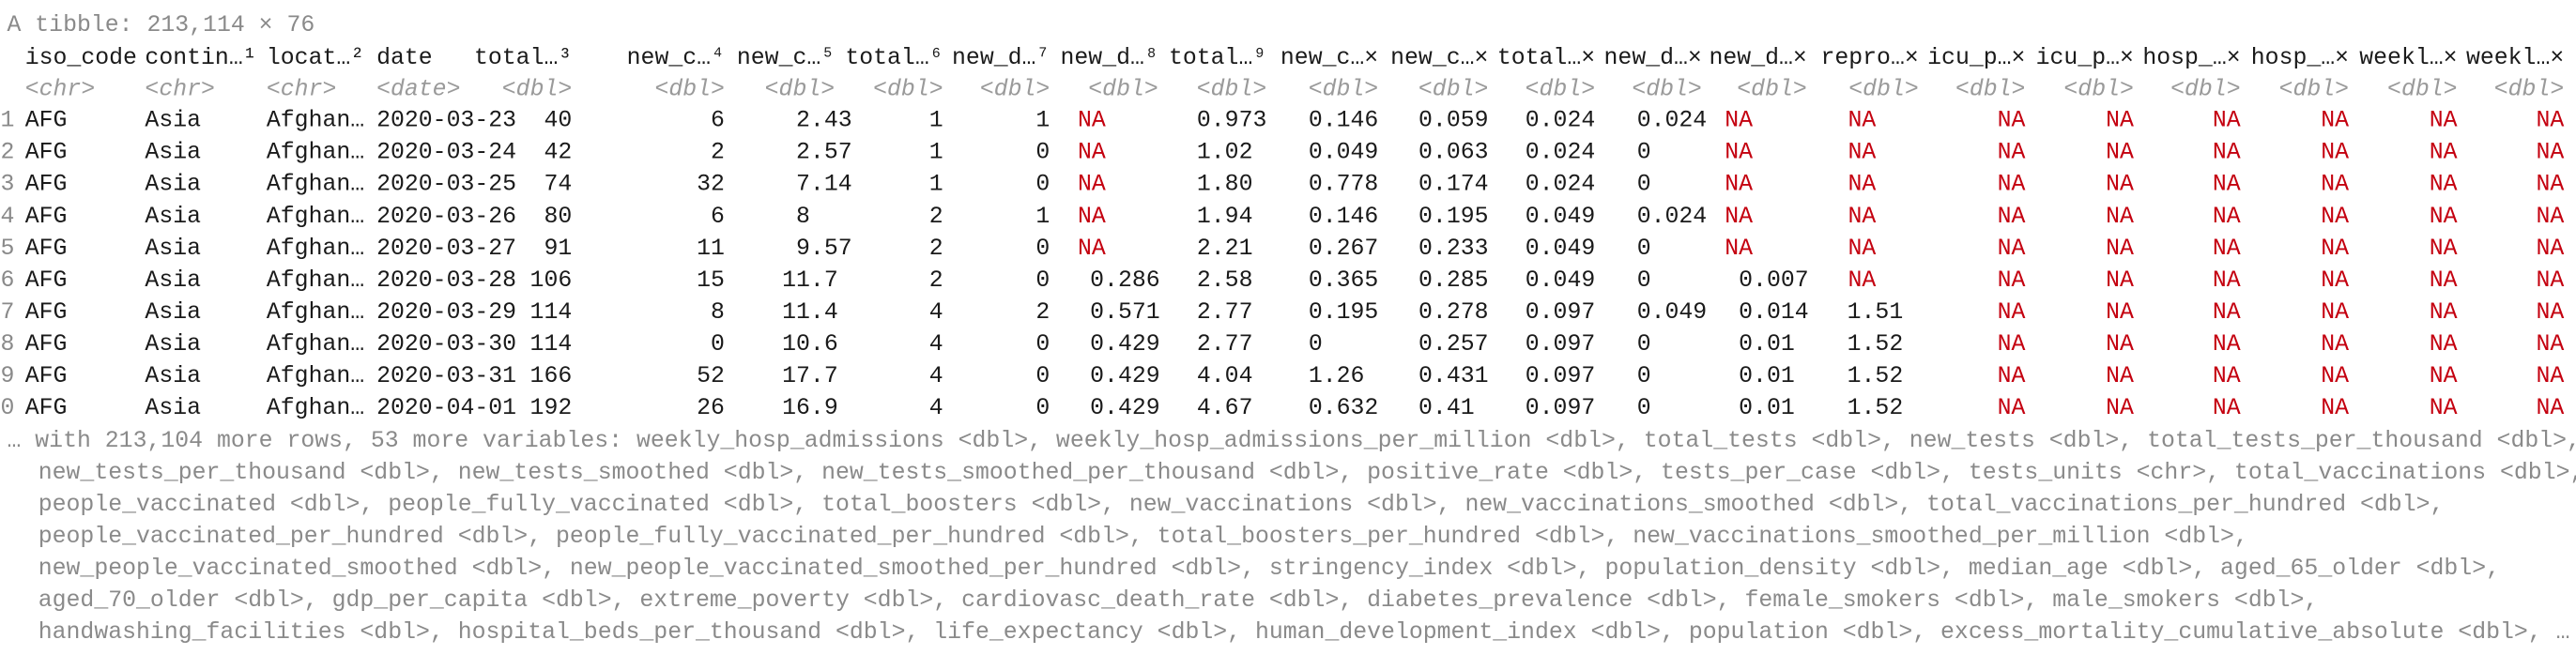  I want to click on row-number: 6, so click(7, 280).